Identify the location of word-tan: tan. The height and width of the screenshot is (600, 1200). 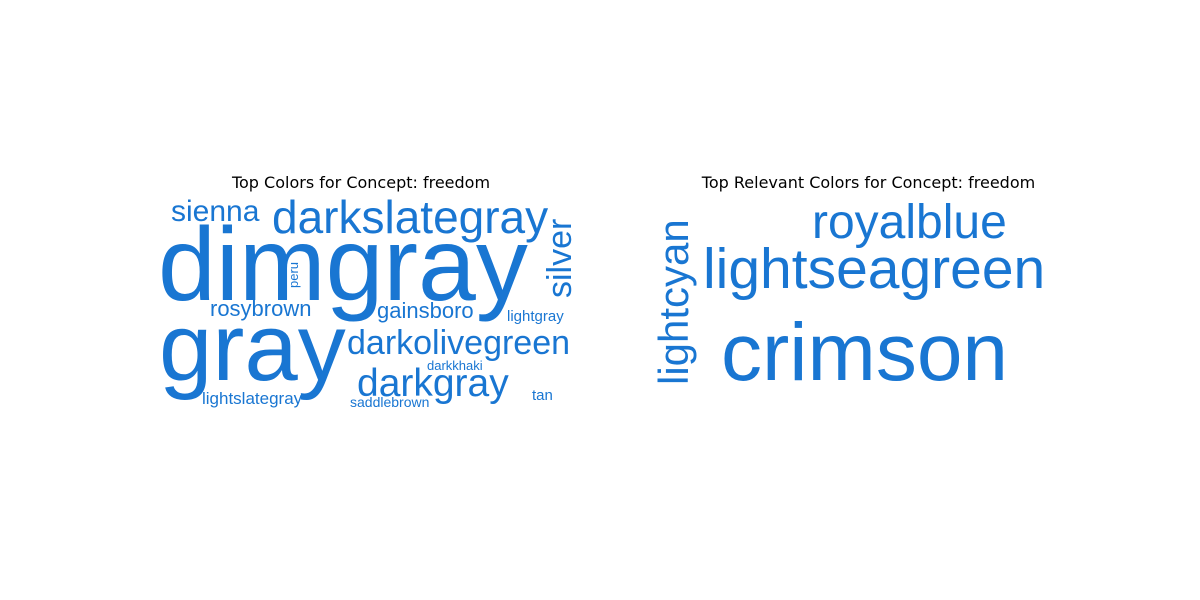
(542, 395).